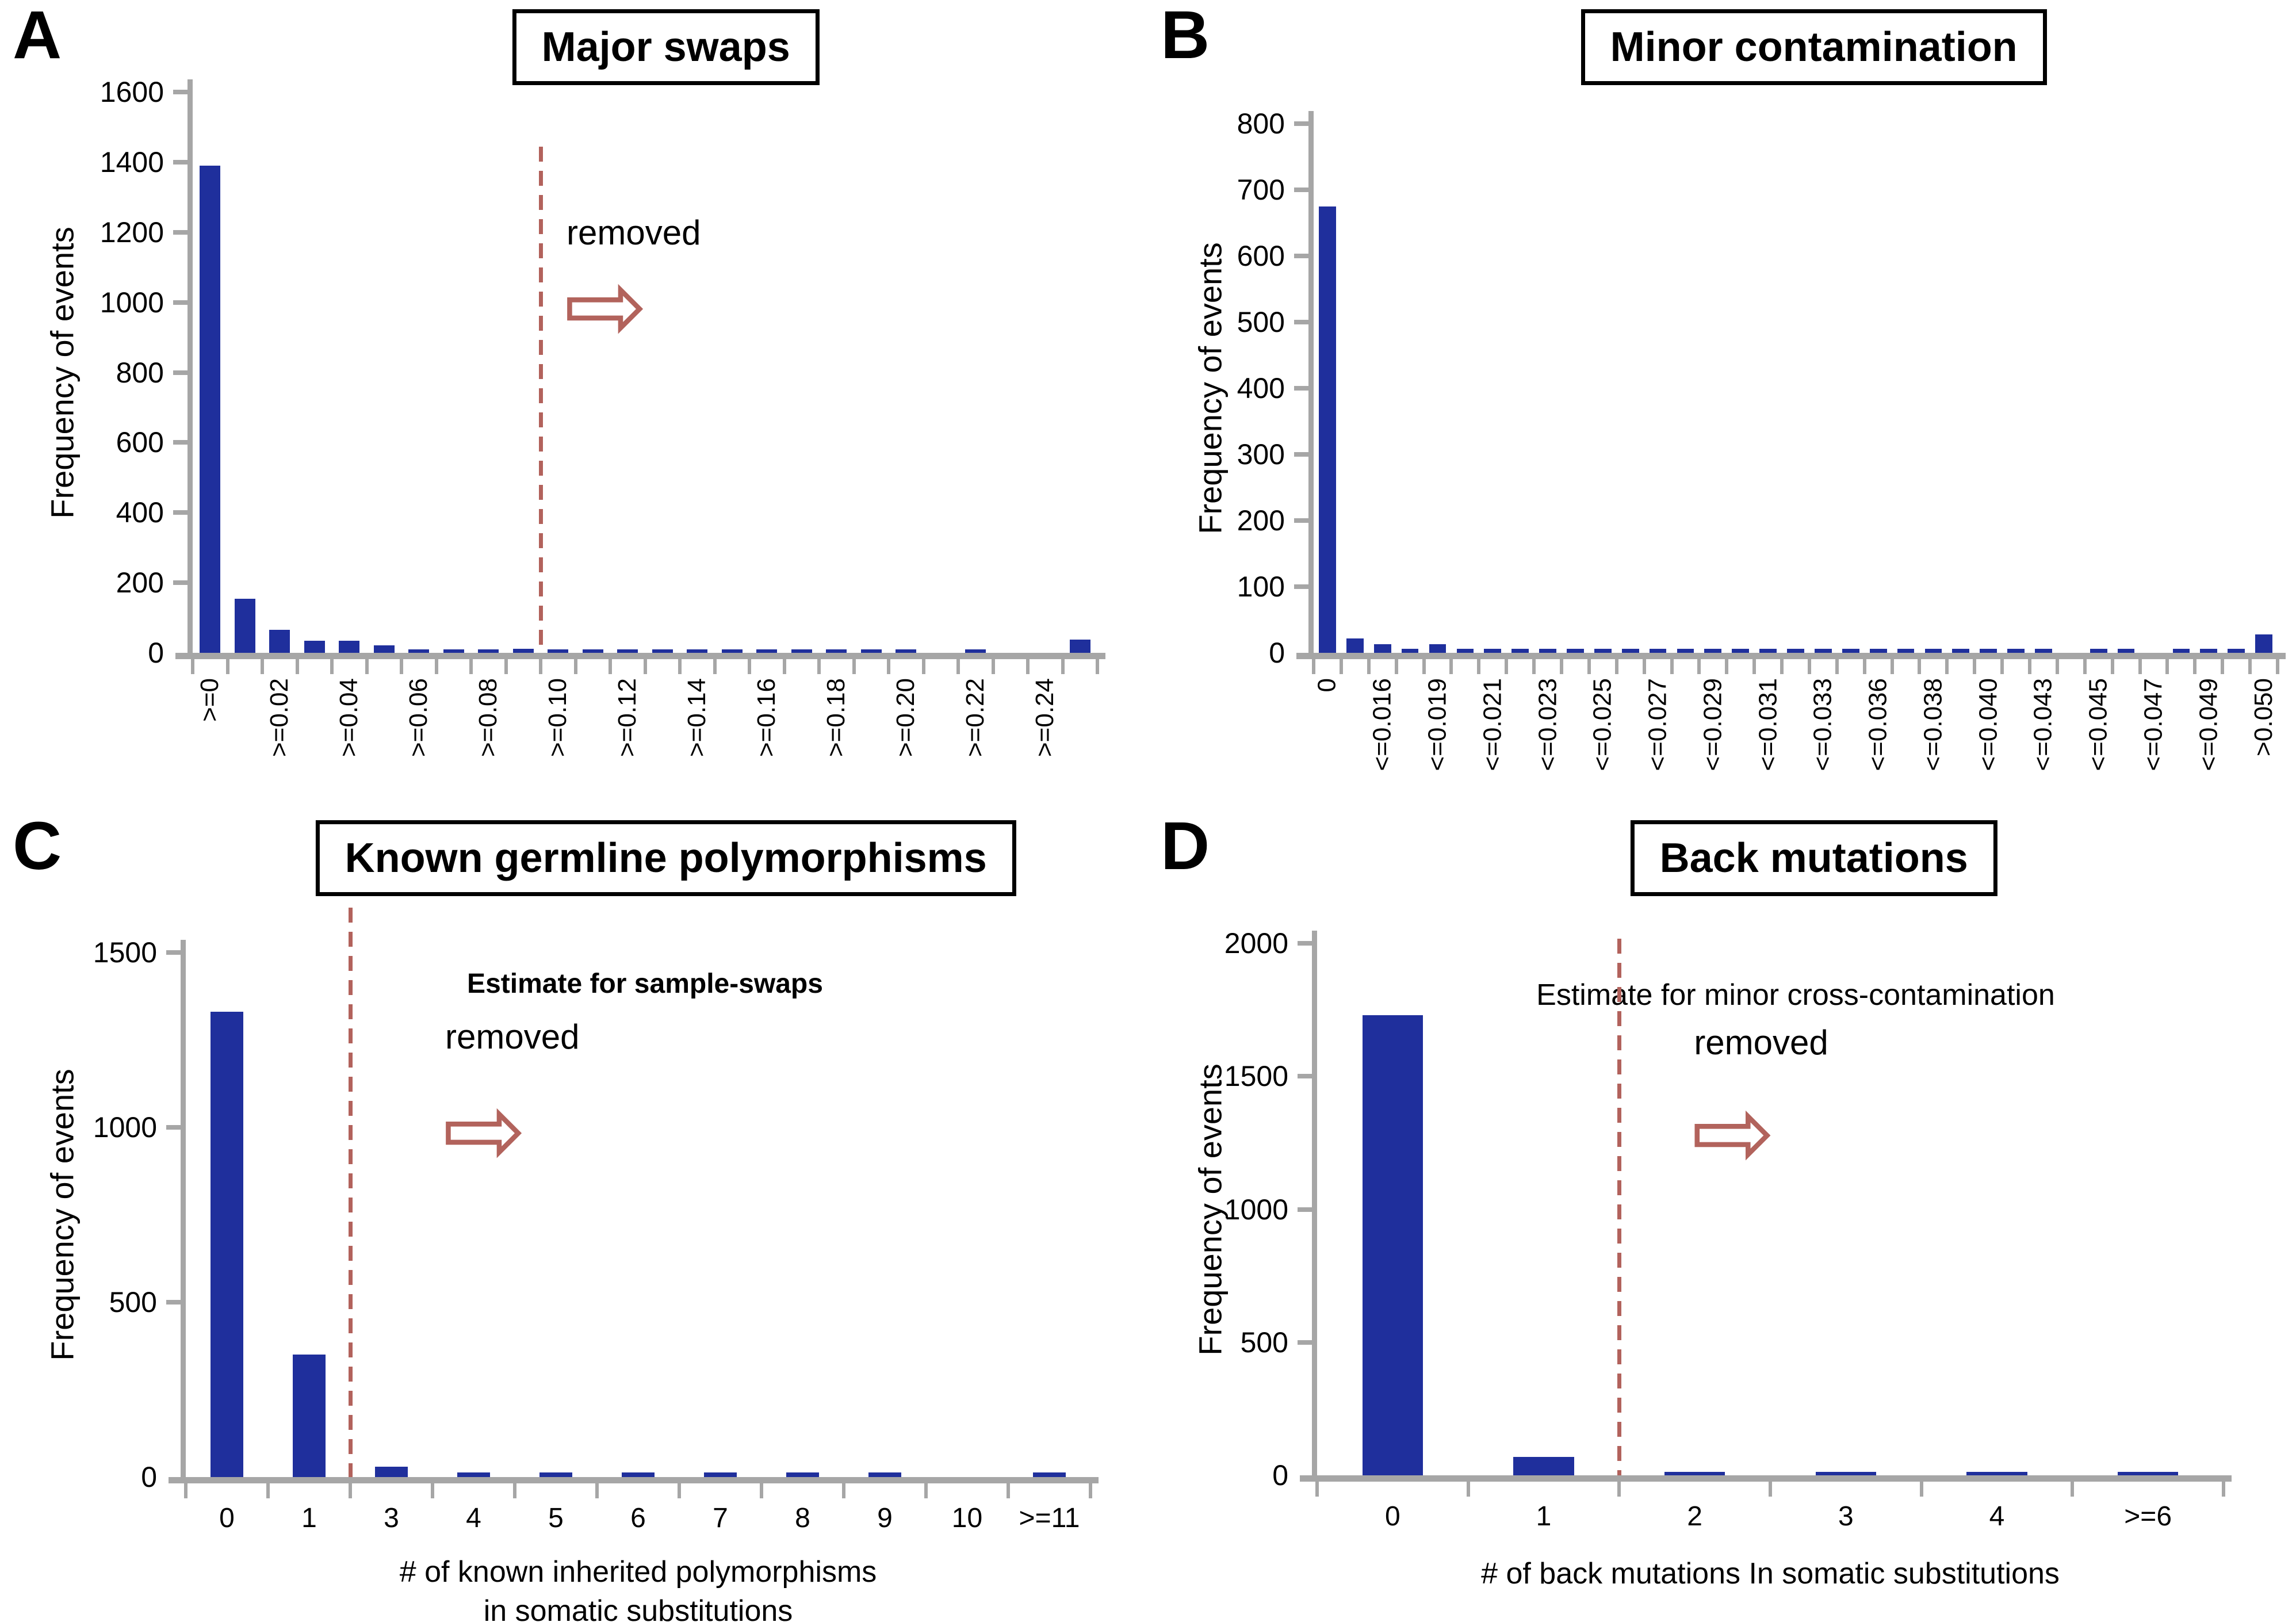 This screenshot has width=2296, height=1622. I want to click on x-tick-label-text: <=0.021, so click(1492, 724).